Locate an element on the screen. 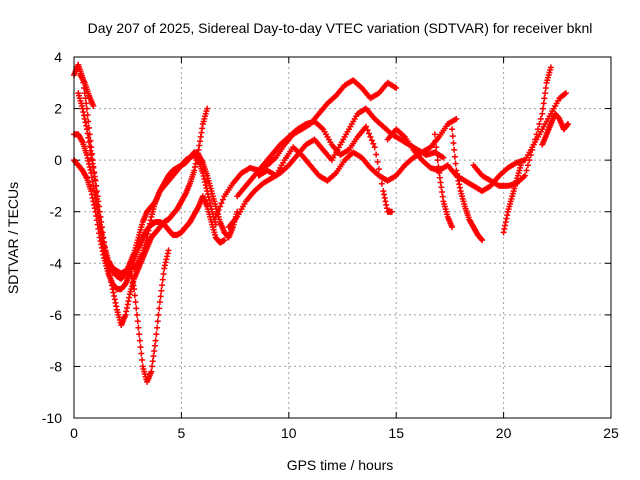  y-tick-label: 4 is located at coordinates (58, 57).